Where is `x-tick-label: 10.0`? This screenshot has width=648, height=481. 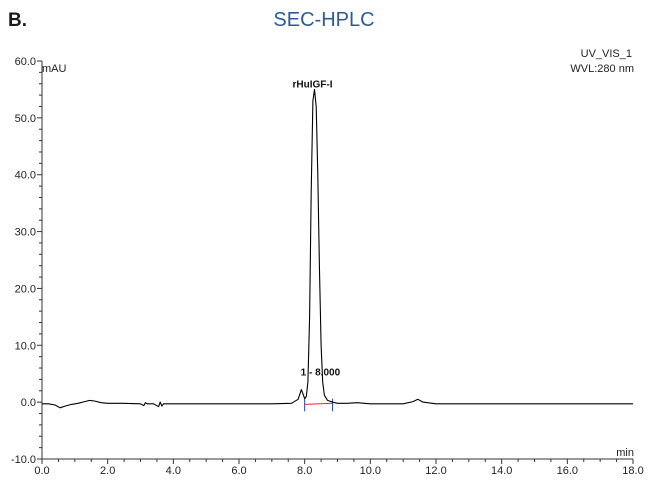
x-tick-label: 10.0 is located at coordinates (370, 471).